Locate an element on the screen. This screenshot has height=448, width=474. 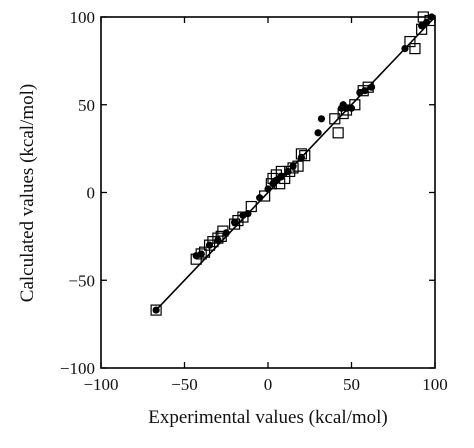
x-tick-label: −100 is located at coordinates (100, 384).